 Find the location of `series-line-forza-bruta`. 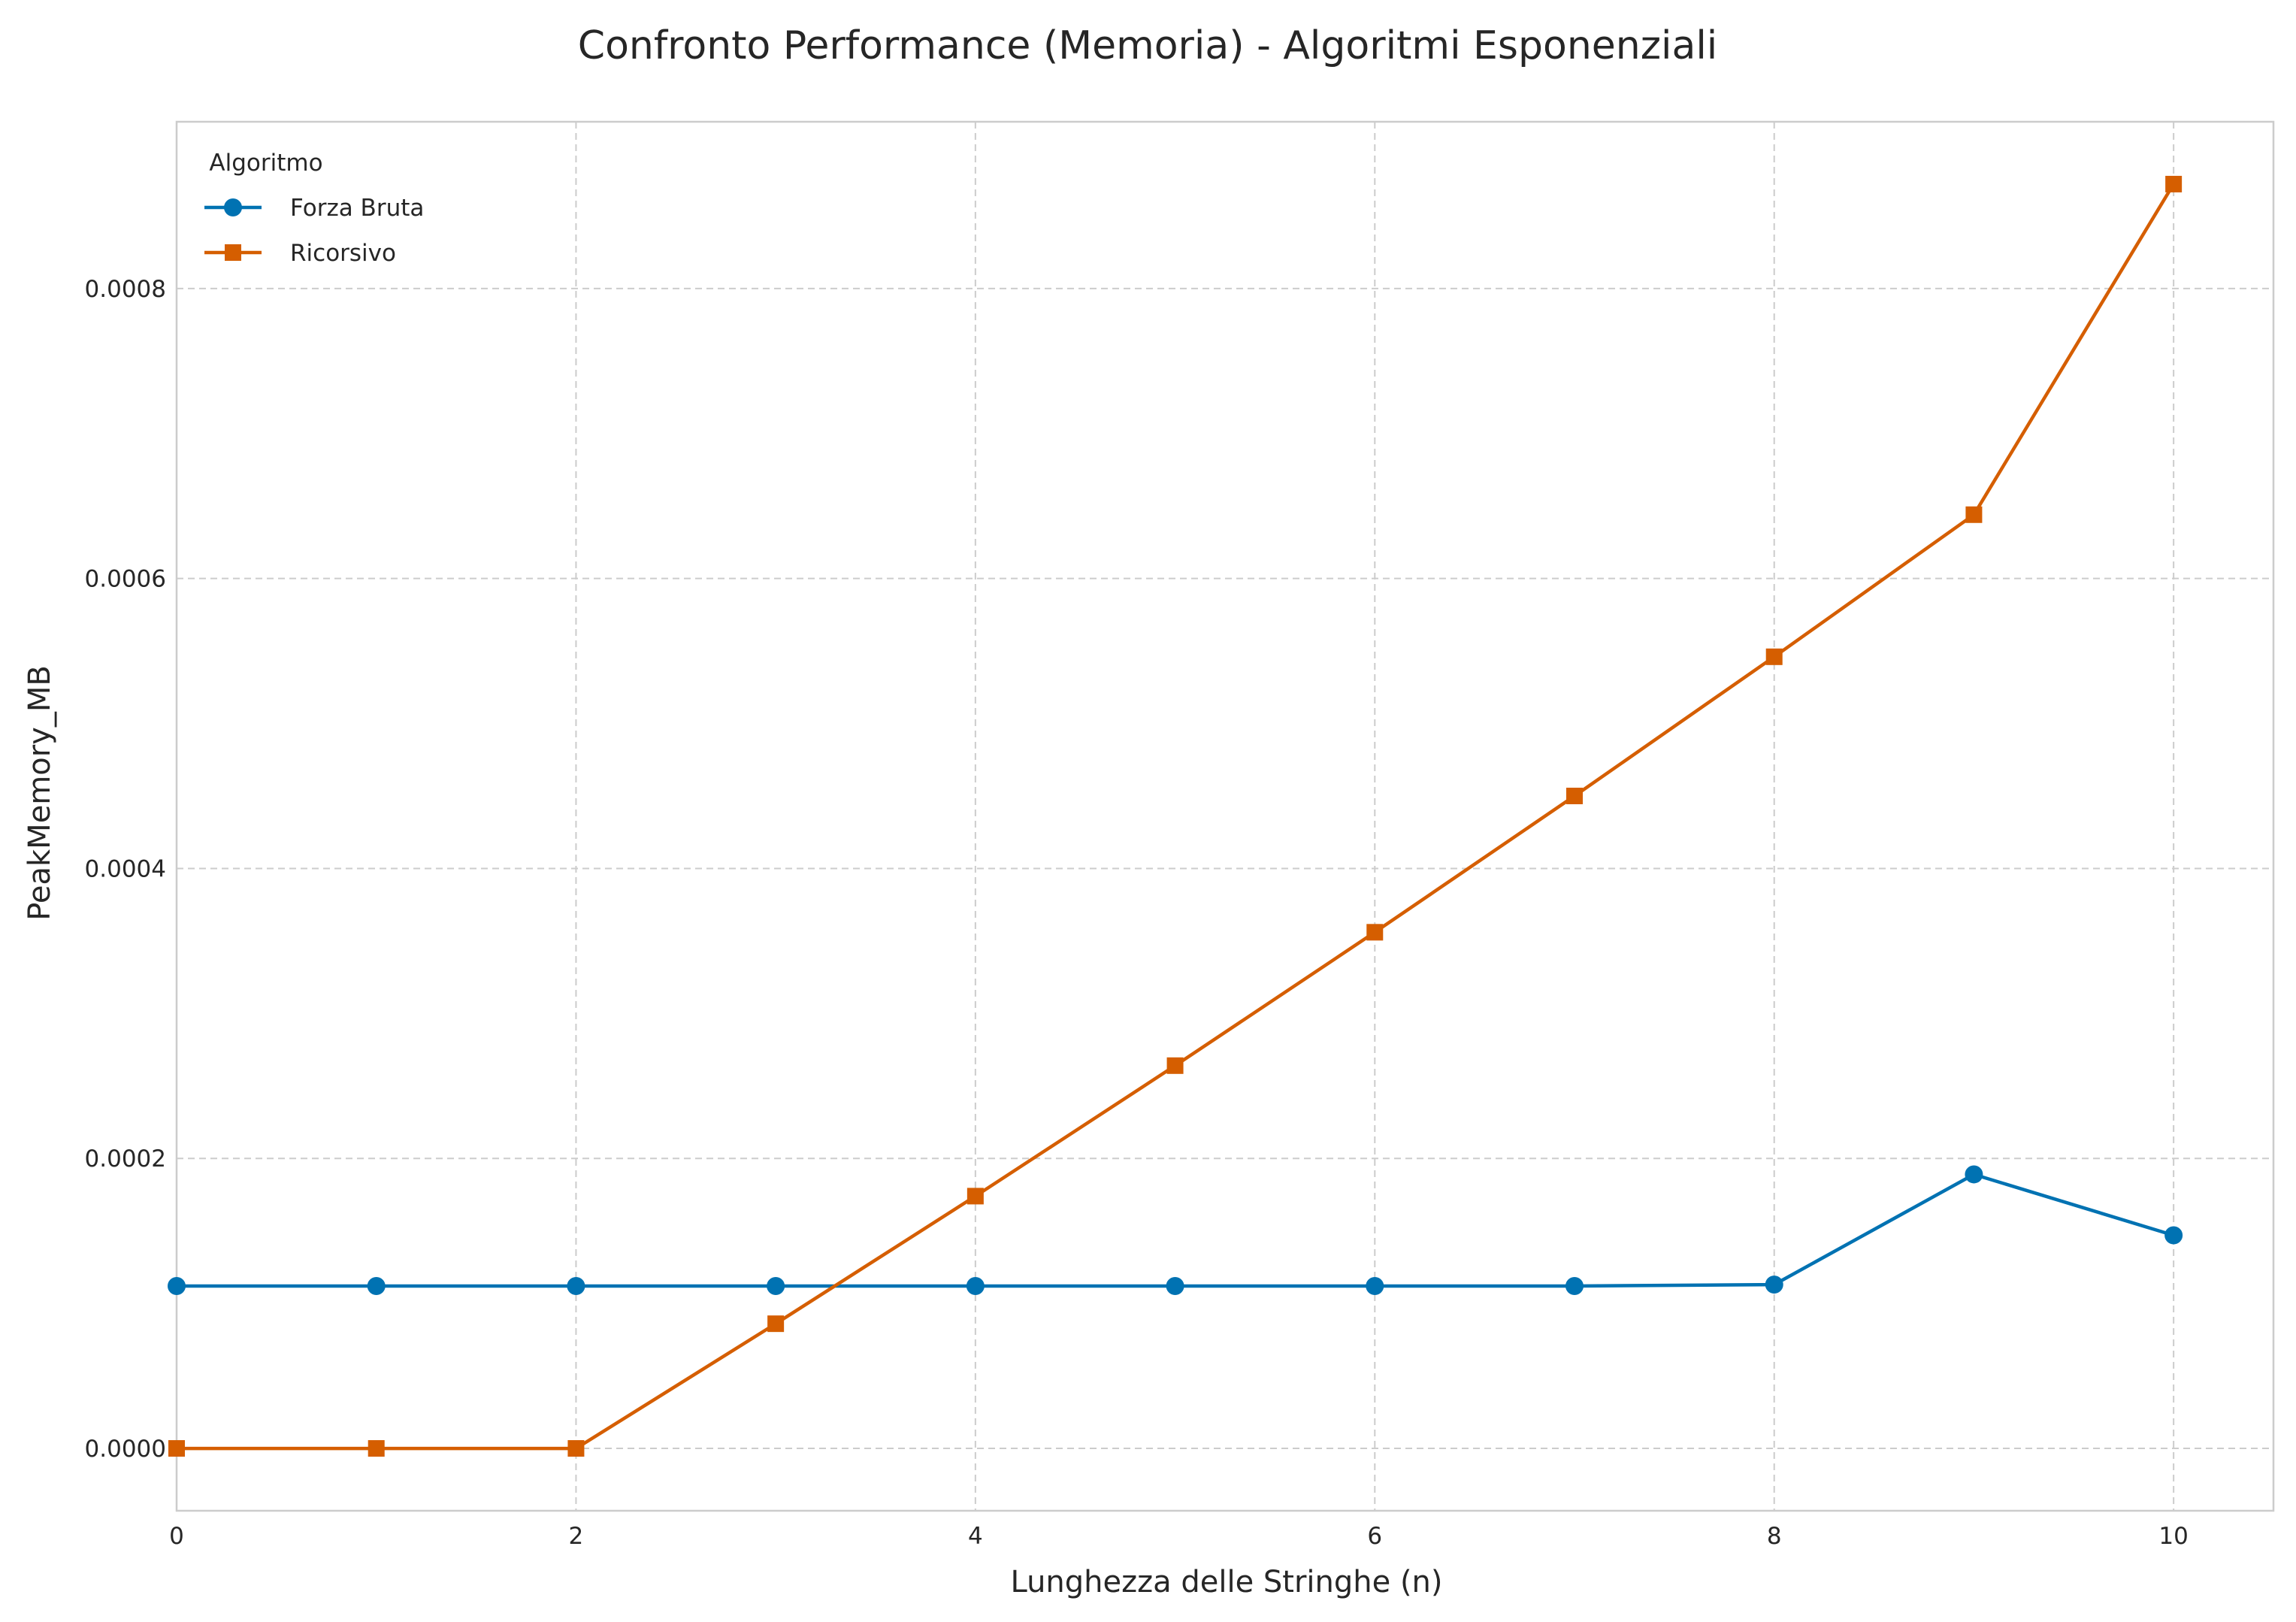

series-line-forza-bruta is located at coordinates (1175, 1230).